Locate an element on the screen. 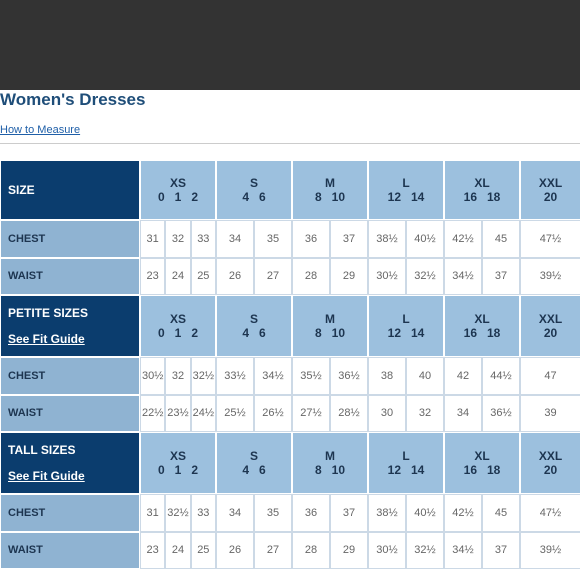 The height and width of the screenshot is (579, 580). measure-link: How to Measure is located at coordinates (40, 130).